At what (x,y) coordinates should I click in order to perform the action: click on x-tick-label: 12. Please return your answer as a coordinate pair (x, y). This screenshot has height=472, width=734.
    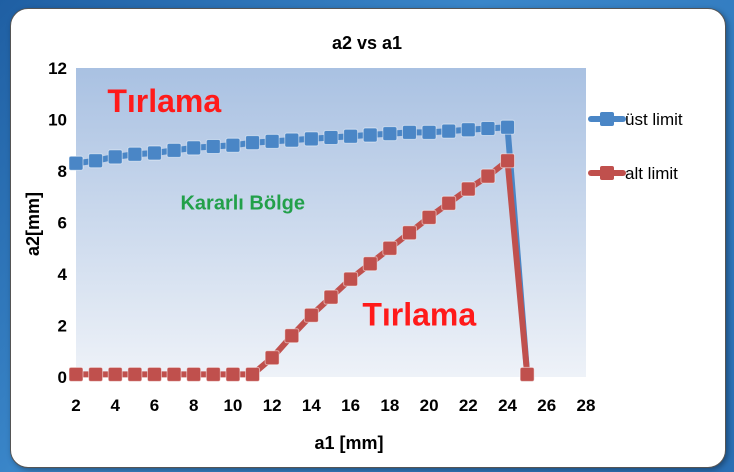
    Looking at the image, I should click on (272, 405).